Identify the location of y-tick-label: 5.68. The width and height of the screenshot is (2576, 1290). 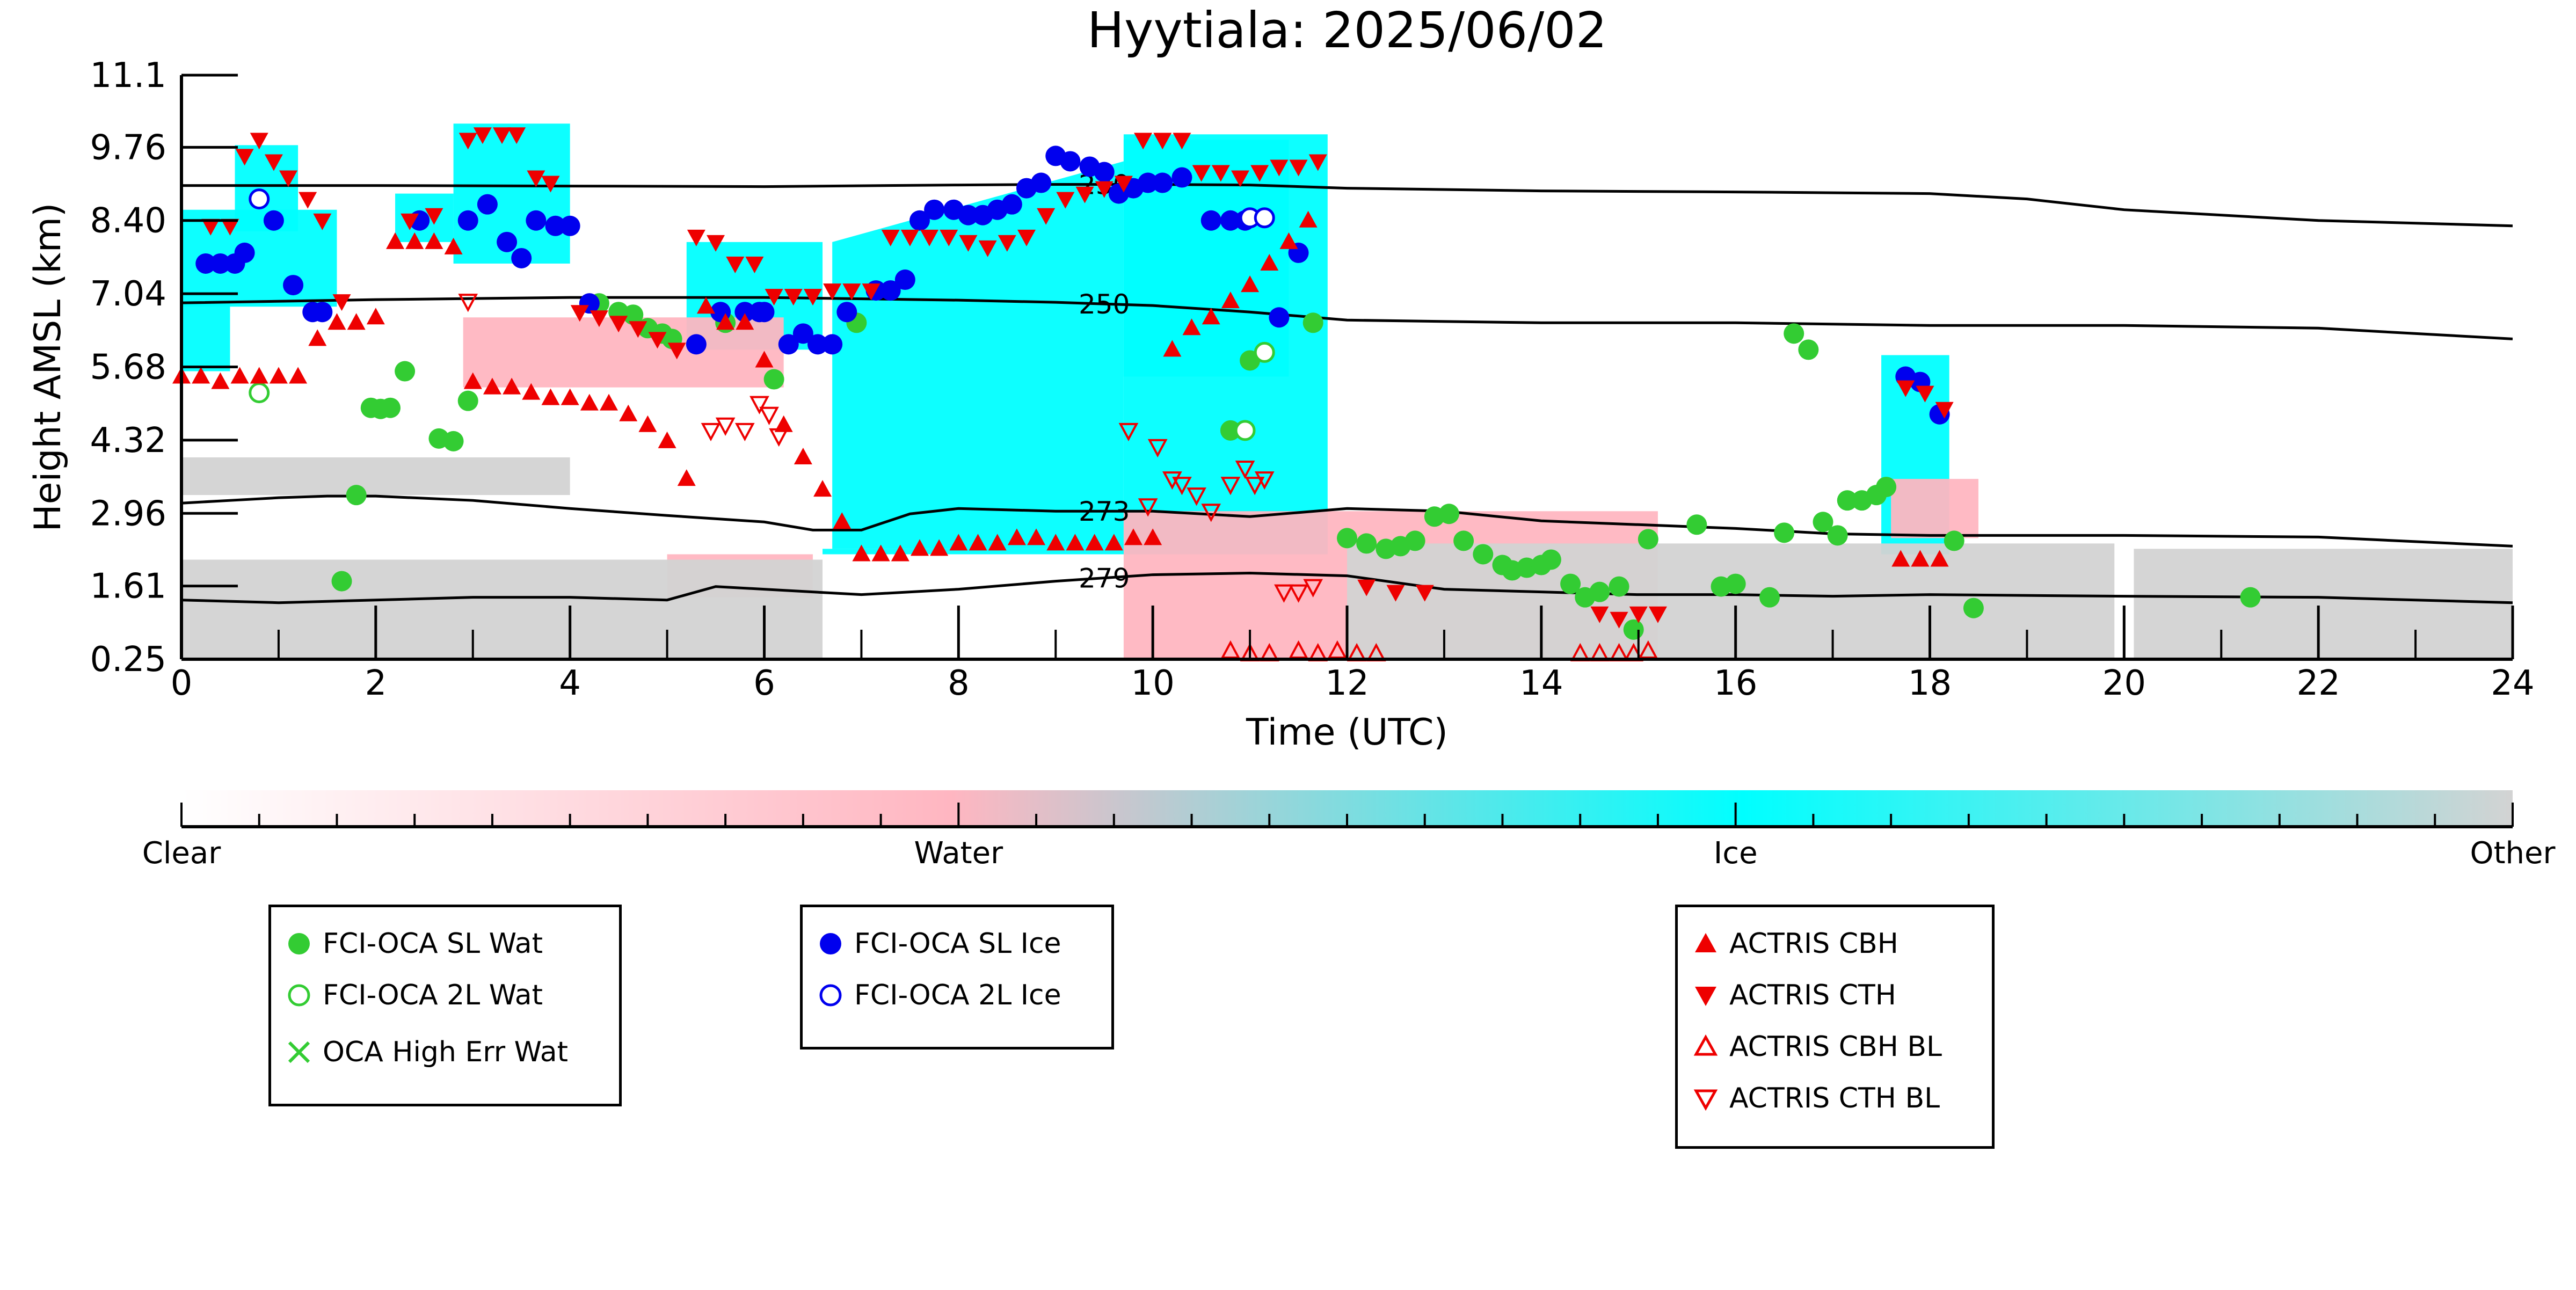
(128, 367).